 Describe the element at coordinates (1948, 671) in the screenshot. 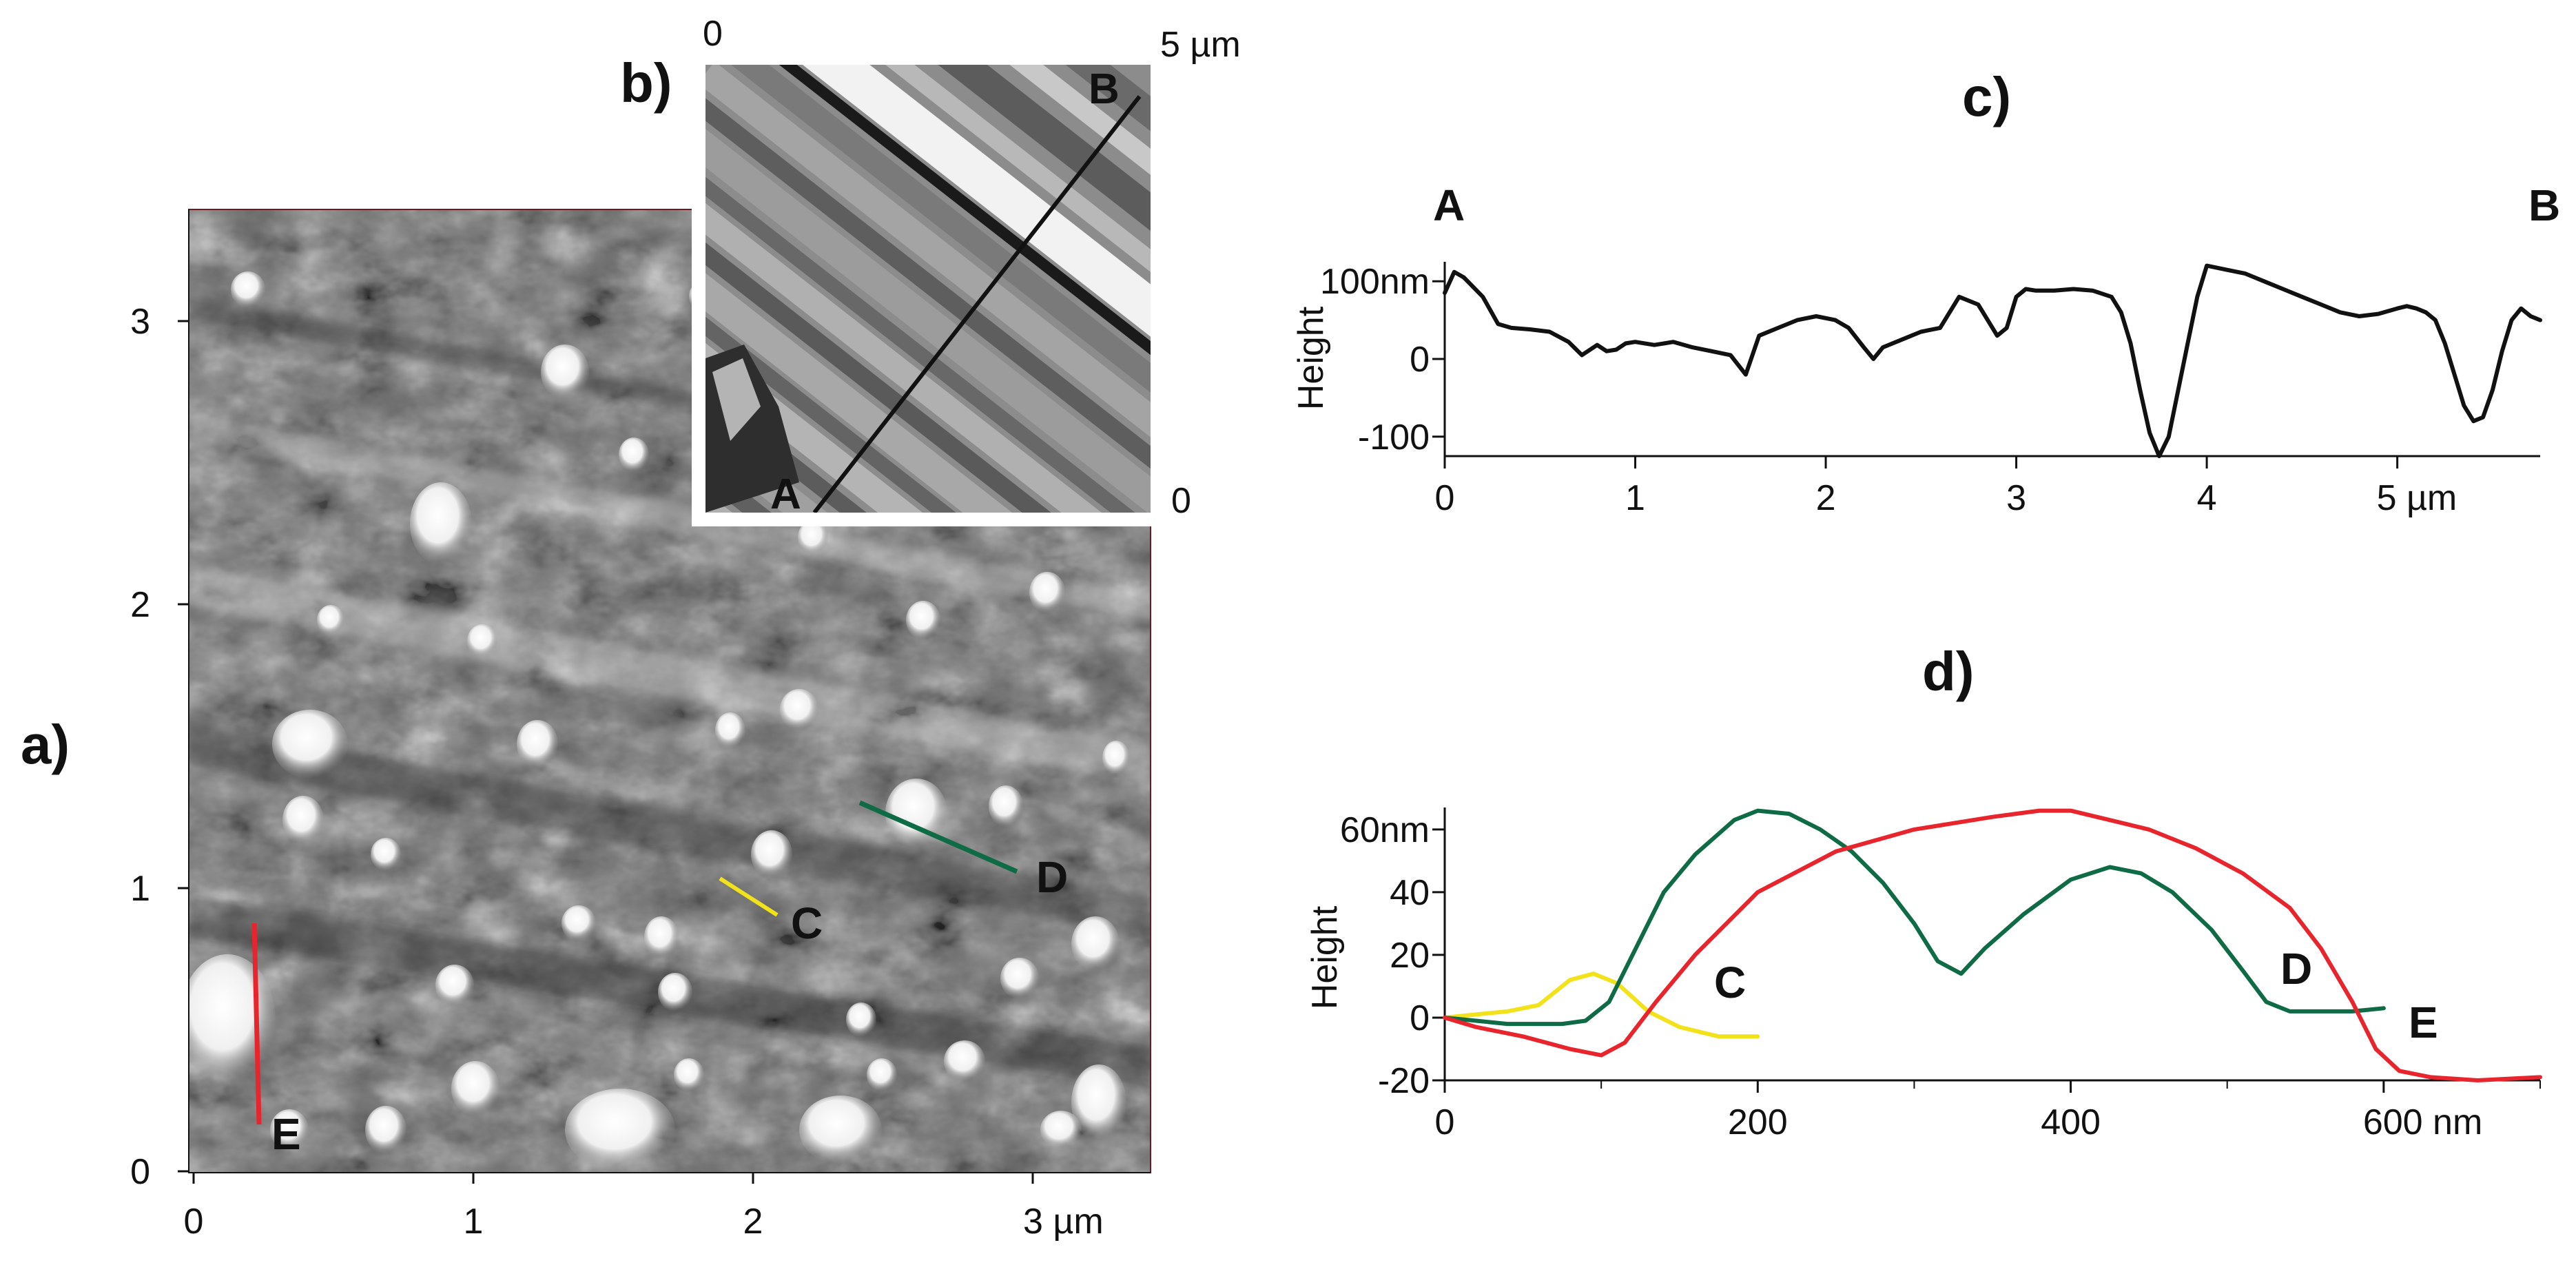

I see `panel-label-d: d)` at that location.